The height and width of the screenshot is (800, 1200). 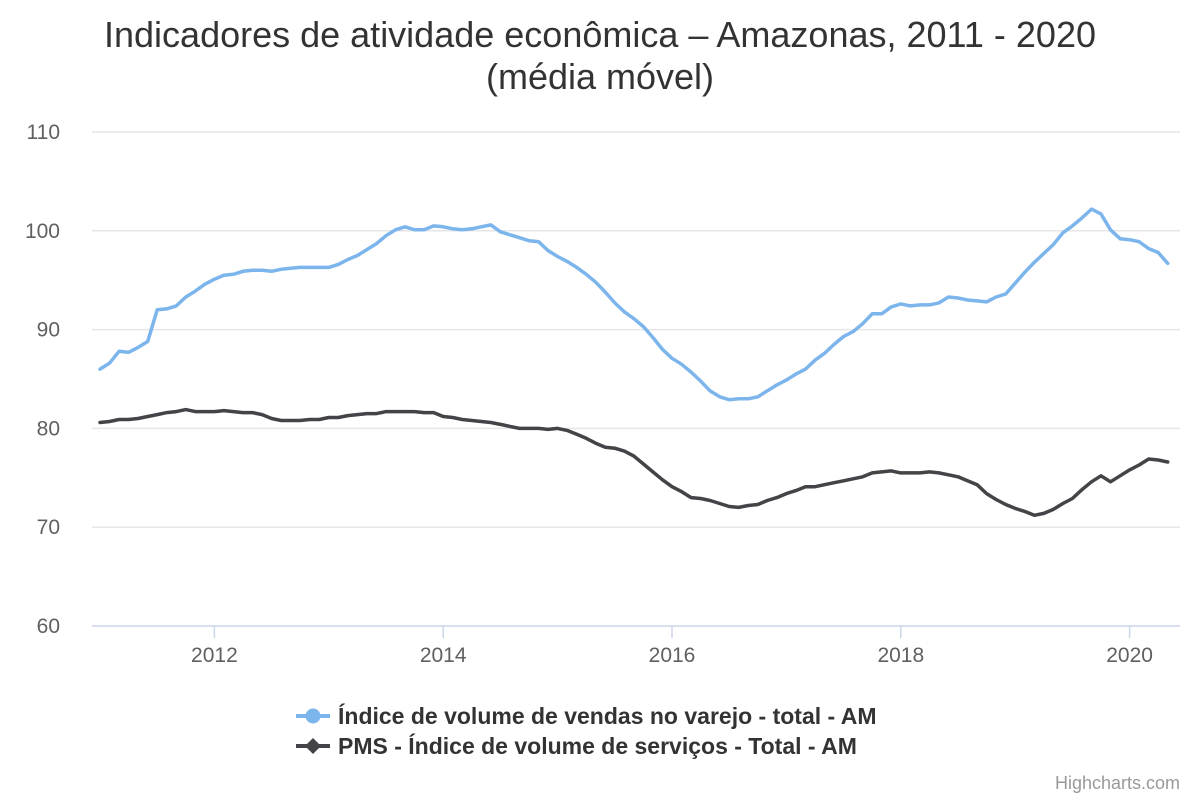 What do you see at coordinates (48, 428) in the screenshot?
I see `y-tick-label-80: 80` at bounding box center [48, 428].